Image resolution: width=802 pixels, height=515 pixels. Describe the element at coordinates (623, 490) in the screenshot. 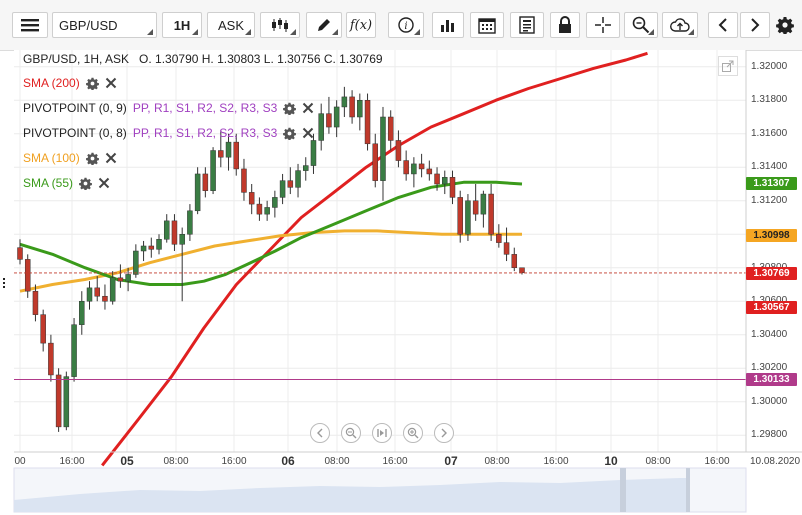

I see `navigator-left-handle` at that location.